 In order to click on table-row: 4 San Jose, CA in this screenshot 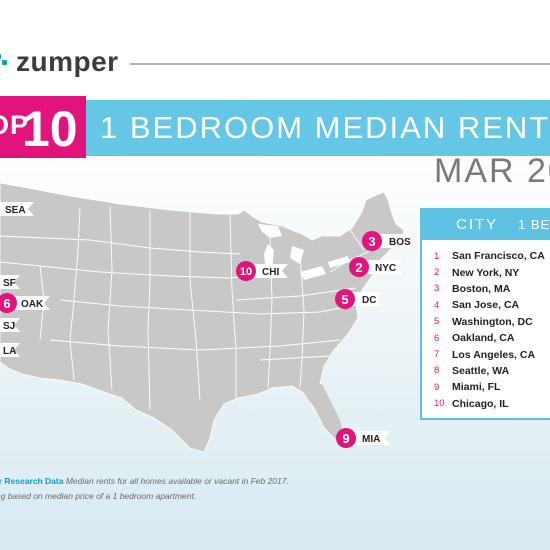, I will do `click(486, 305)`.